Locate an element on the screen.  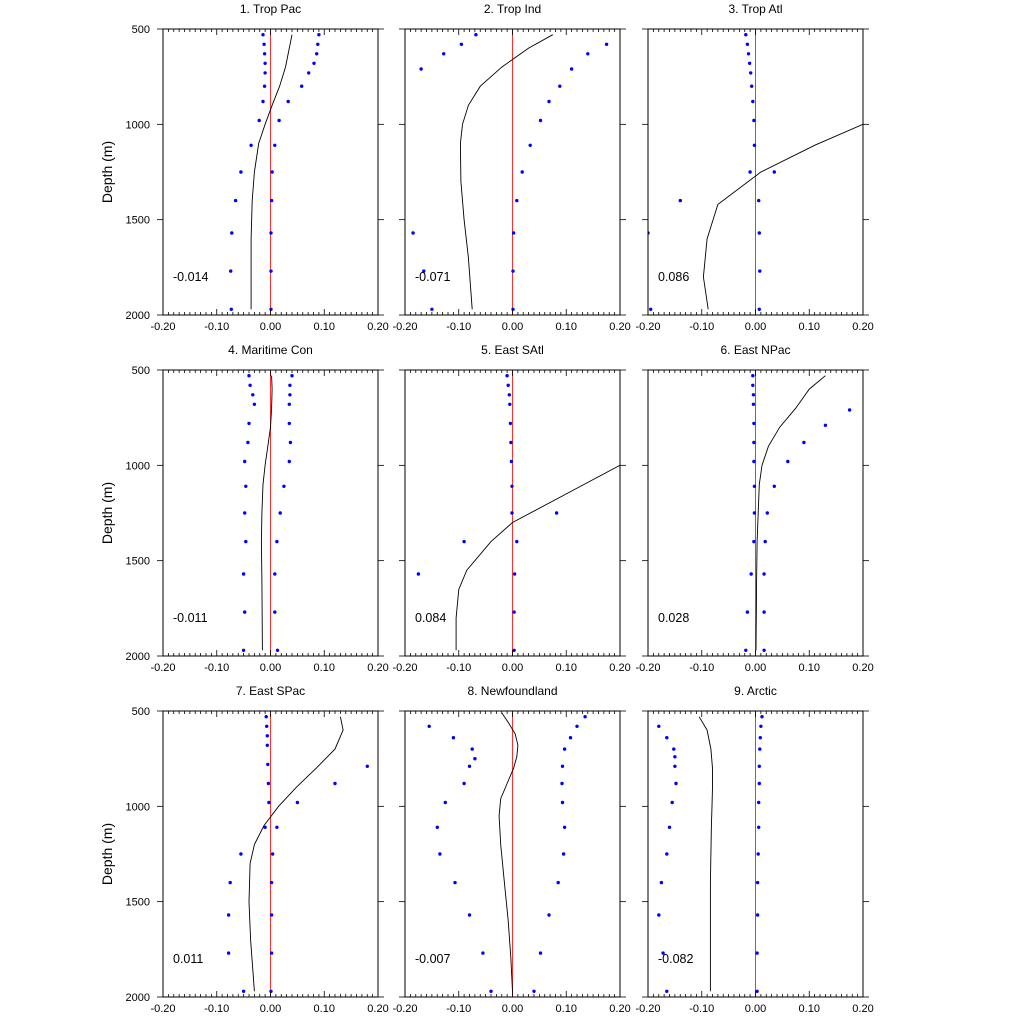
panel-title: 5. East SAtl is located at coordinates (512, 350).